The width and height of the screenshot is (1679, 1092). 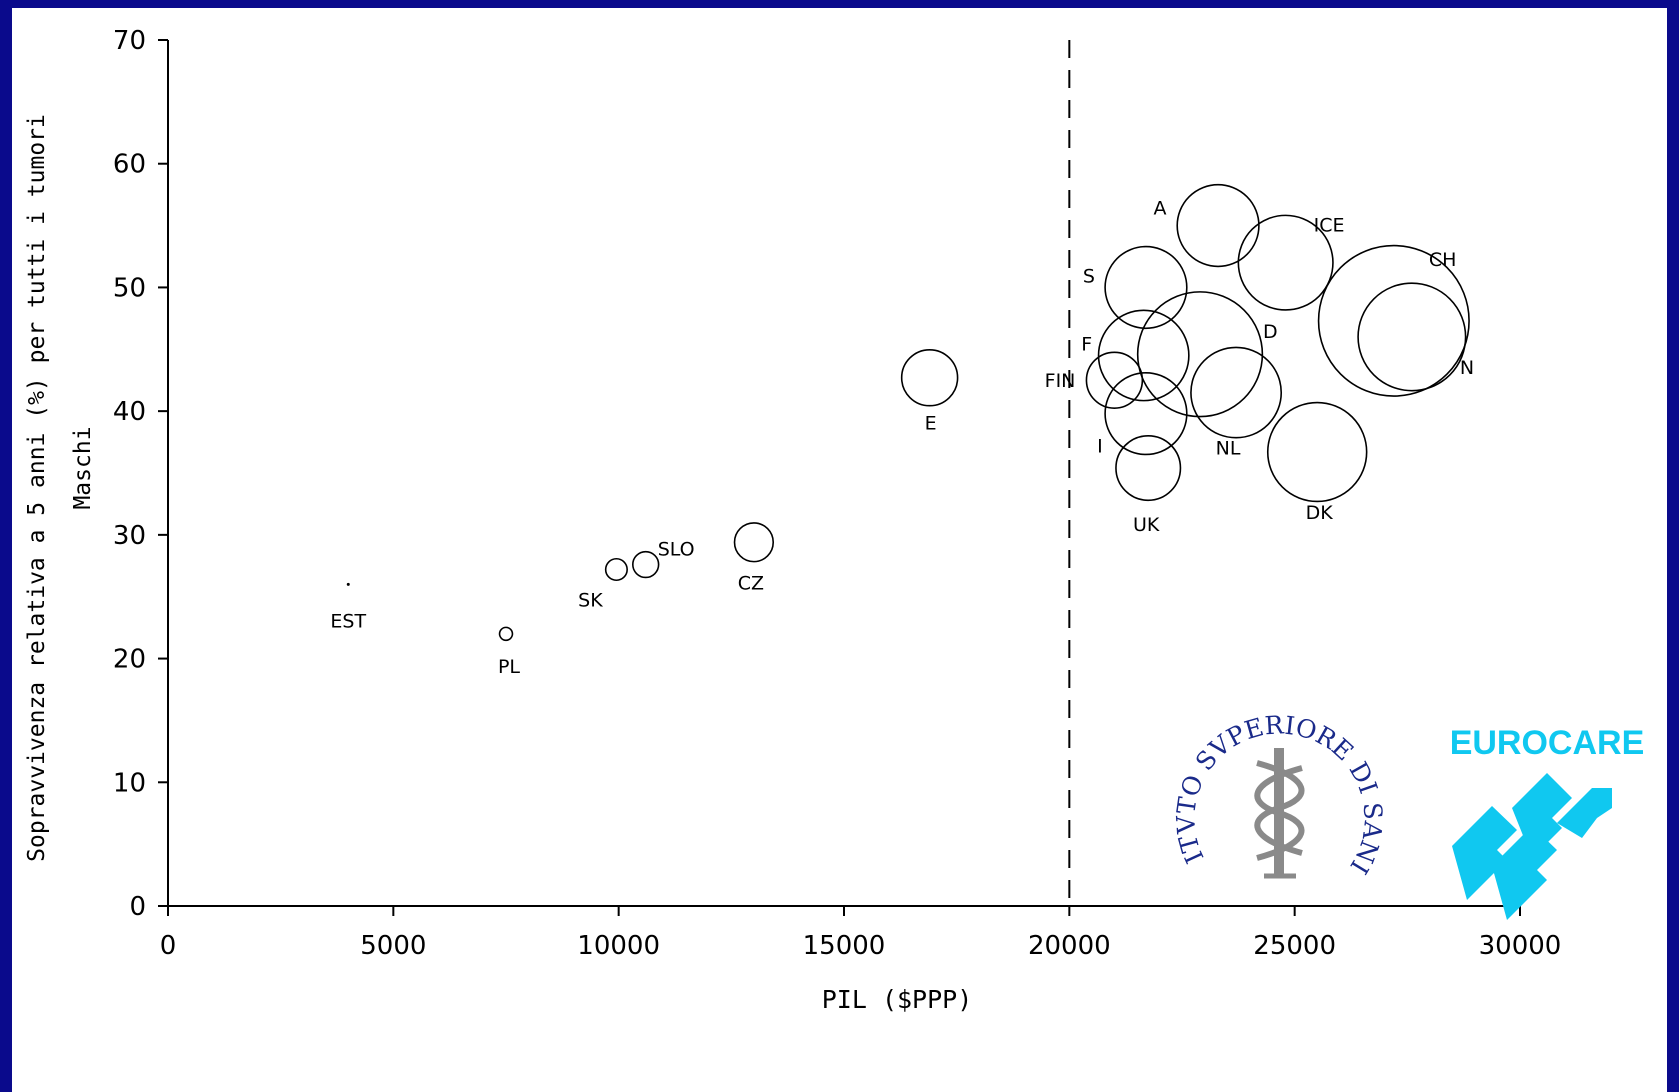 I want to click on point-label-nl: NL, so click(x=1228, y=449).